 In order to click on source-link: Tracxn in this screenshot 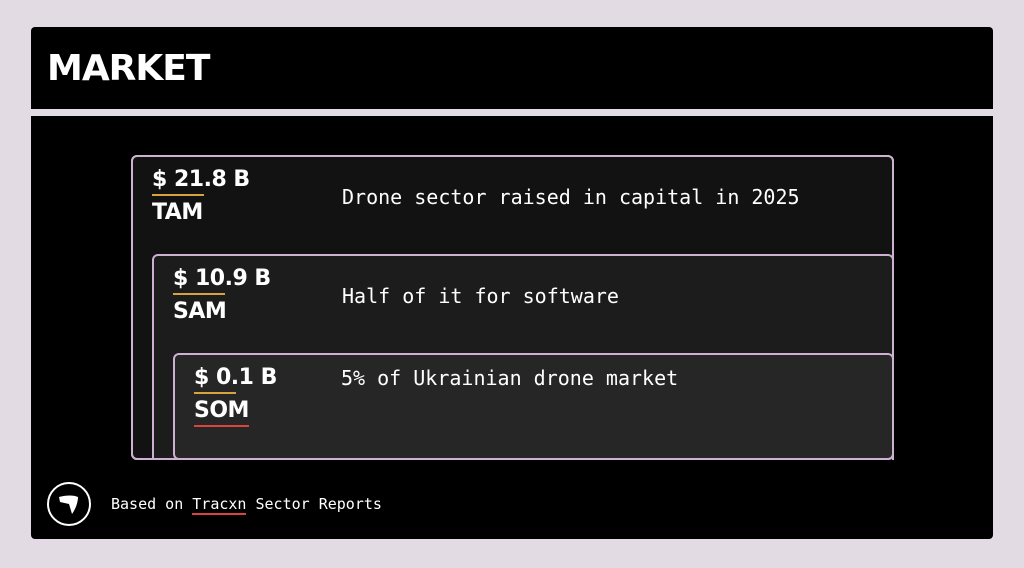, I will do `click(219, 505)`.